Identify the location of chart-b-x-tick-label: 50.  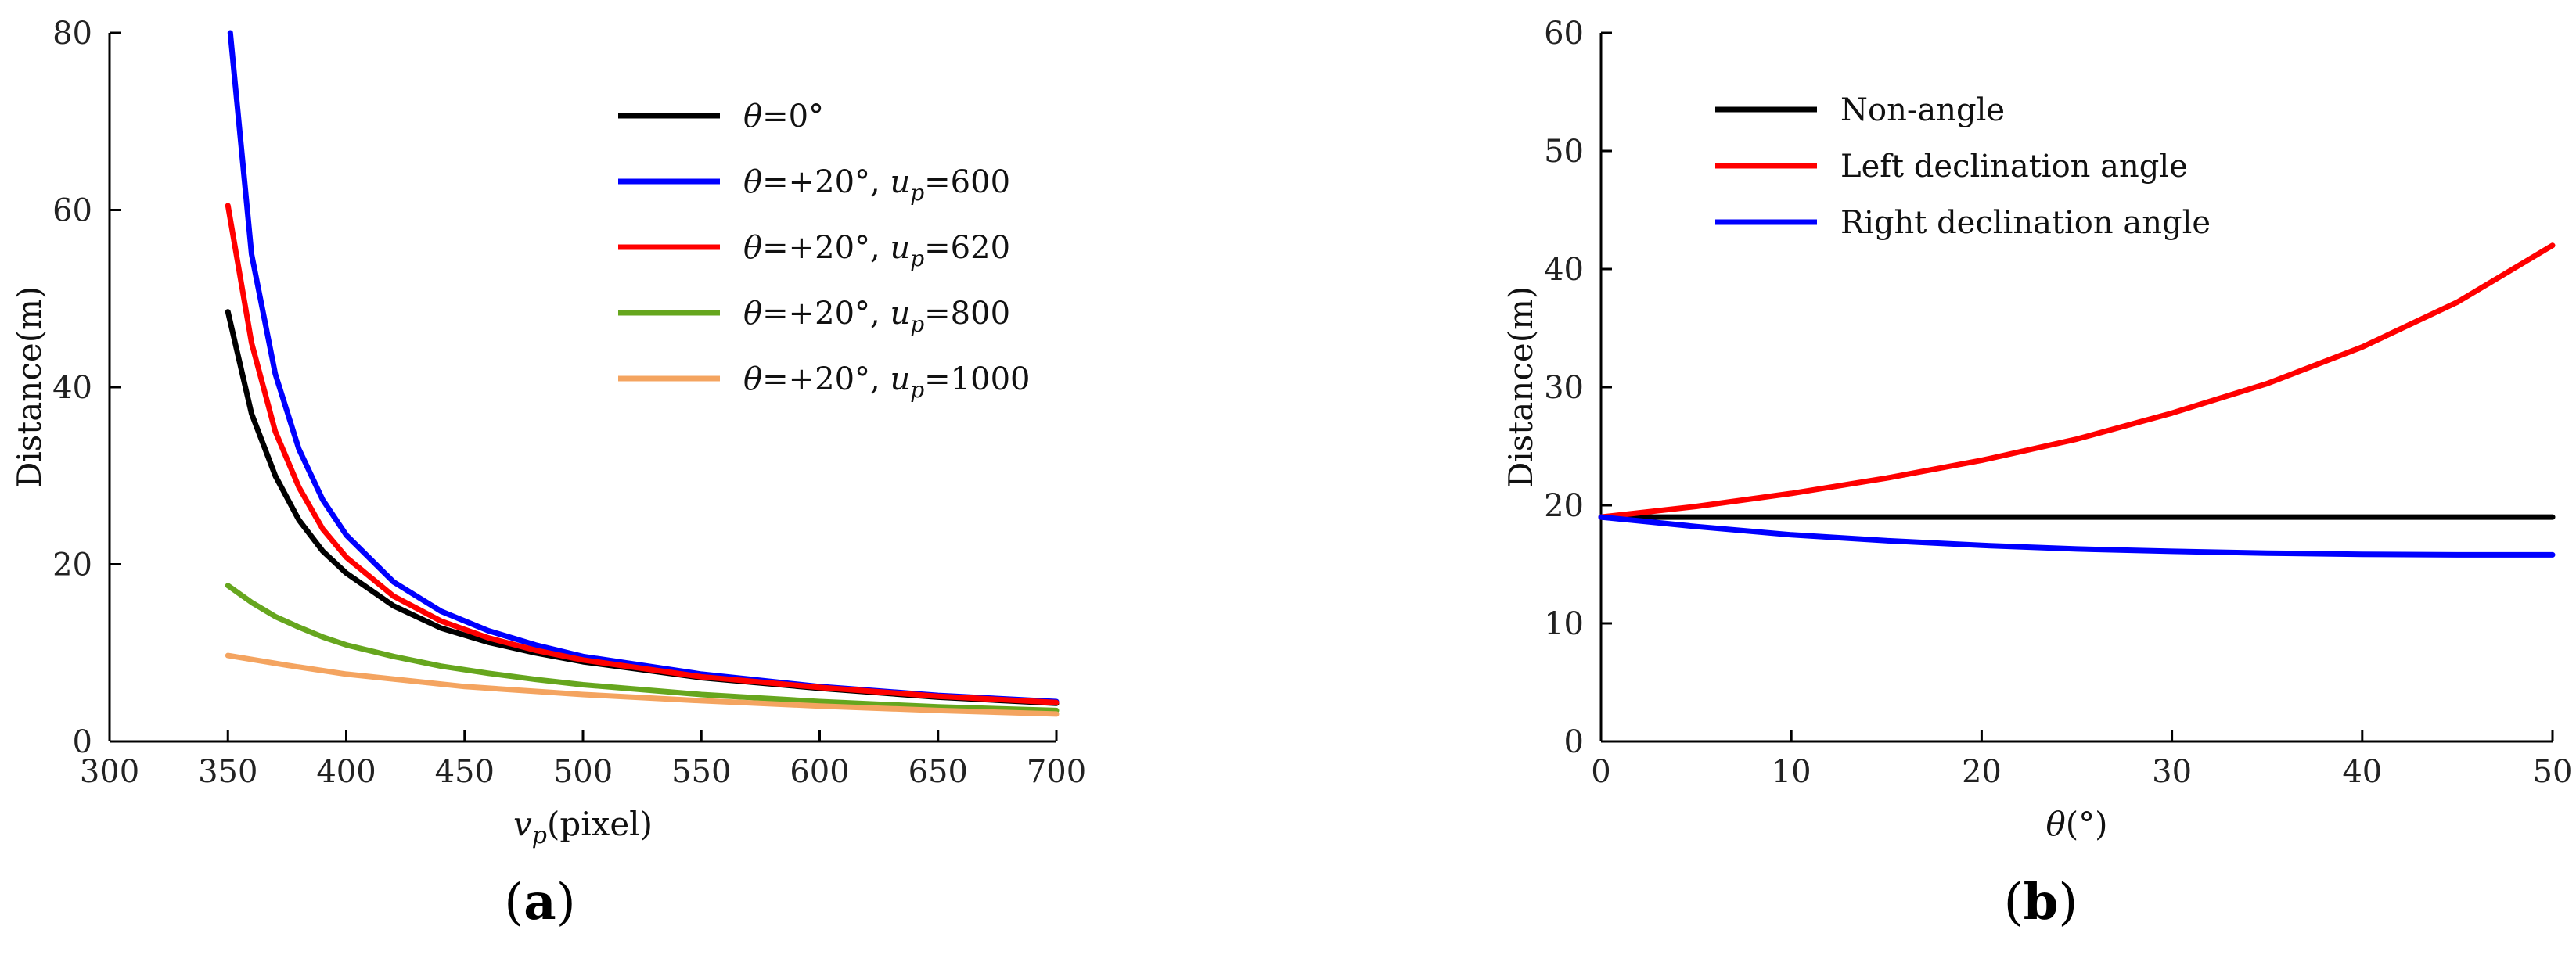
(2553, 772).